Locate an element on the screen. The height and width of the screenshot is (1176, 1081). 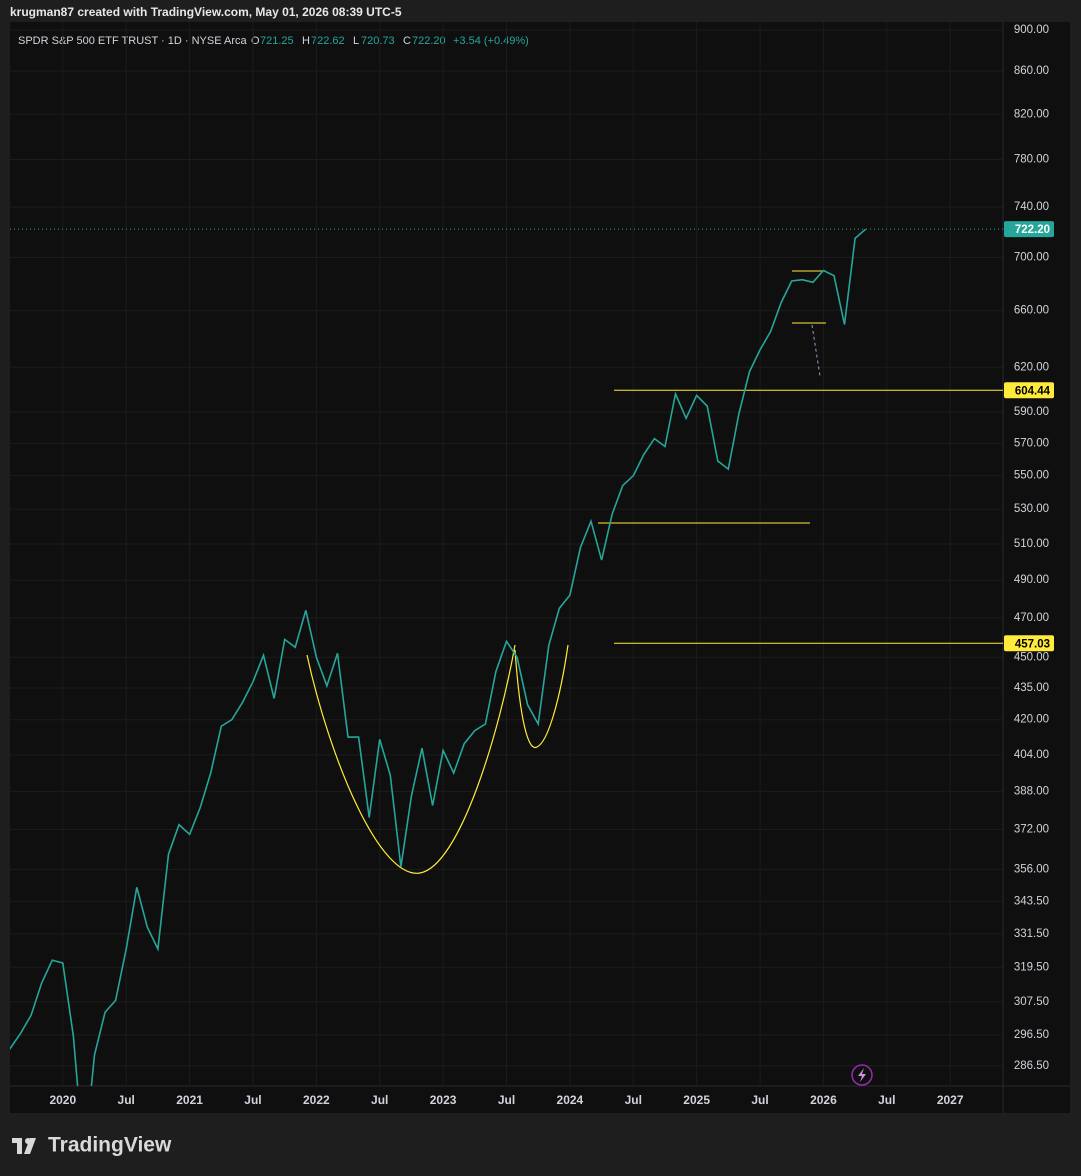
x-tick-label: 2021 is located at coordinates (189, 1100).